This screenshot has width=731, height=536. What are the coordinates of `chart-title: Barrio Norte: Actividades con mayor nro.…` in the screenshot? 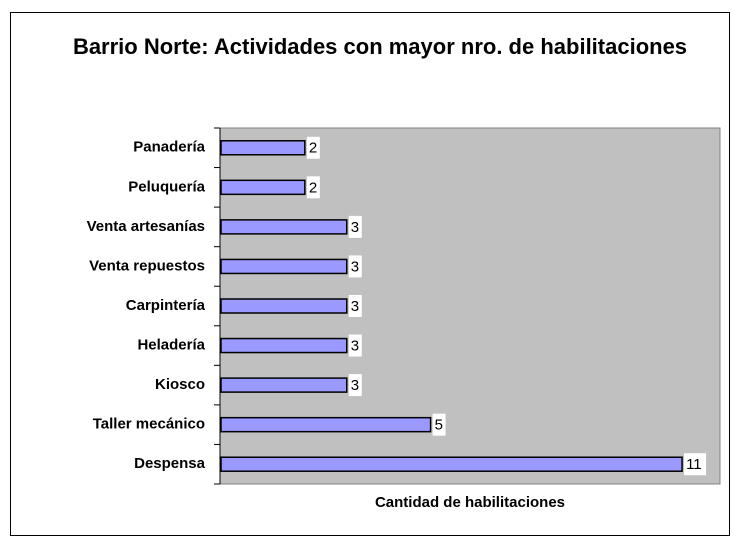 It's located at (380, 46).